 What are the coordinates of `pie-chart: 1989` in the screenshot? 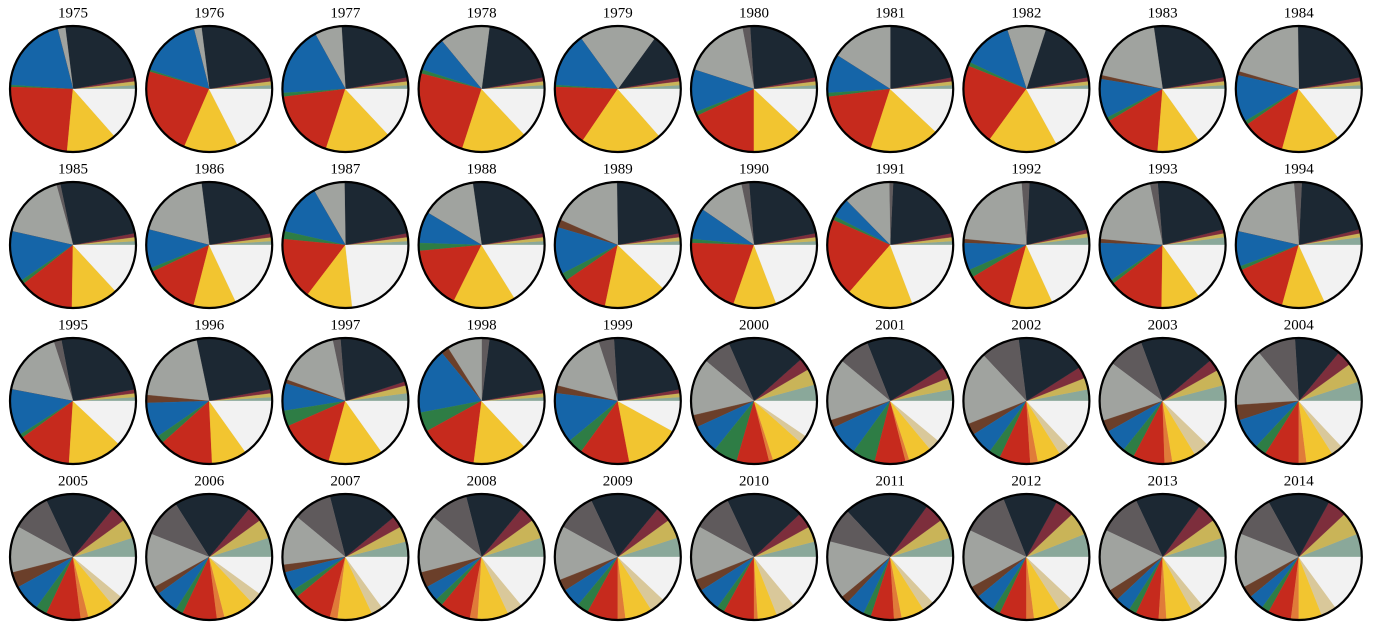 It's located at (617, 235).